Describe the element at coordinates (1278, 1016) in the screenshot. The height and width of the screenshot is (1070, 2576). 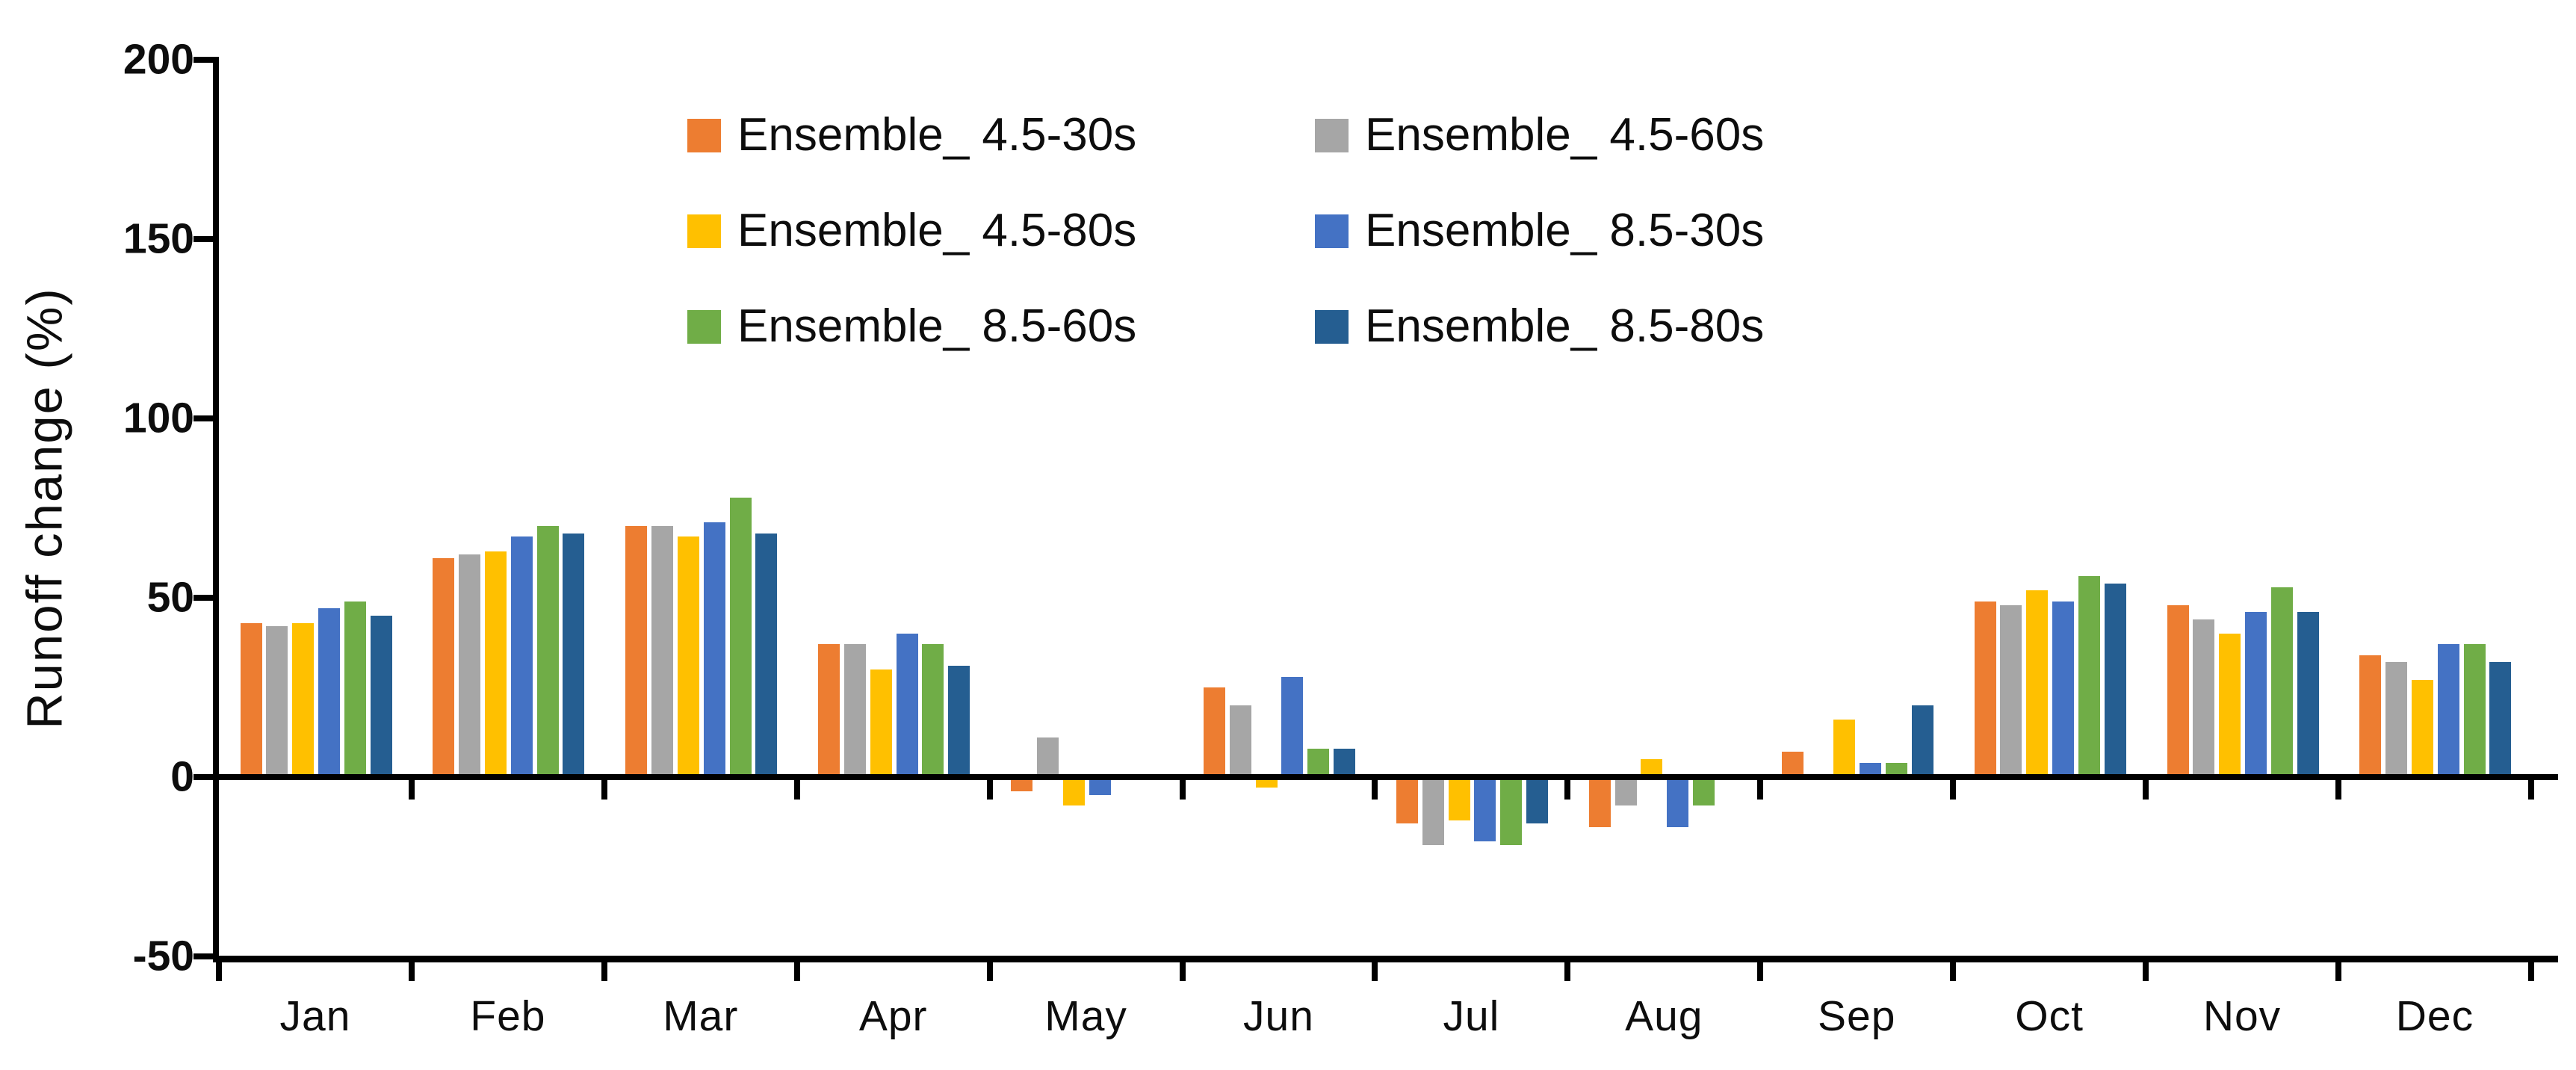
I see `x-axis-label-jun: Jun` at that location.